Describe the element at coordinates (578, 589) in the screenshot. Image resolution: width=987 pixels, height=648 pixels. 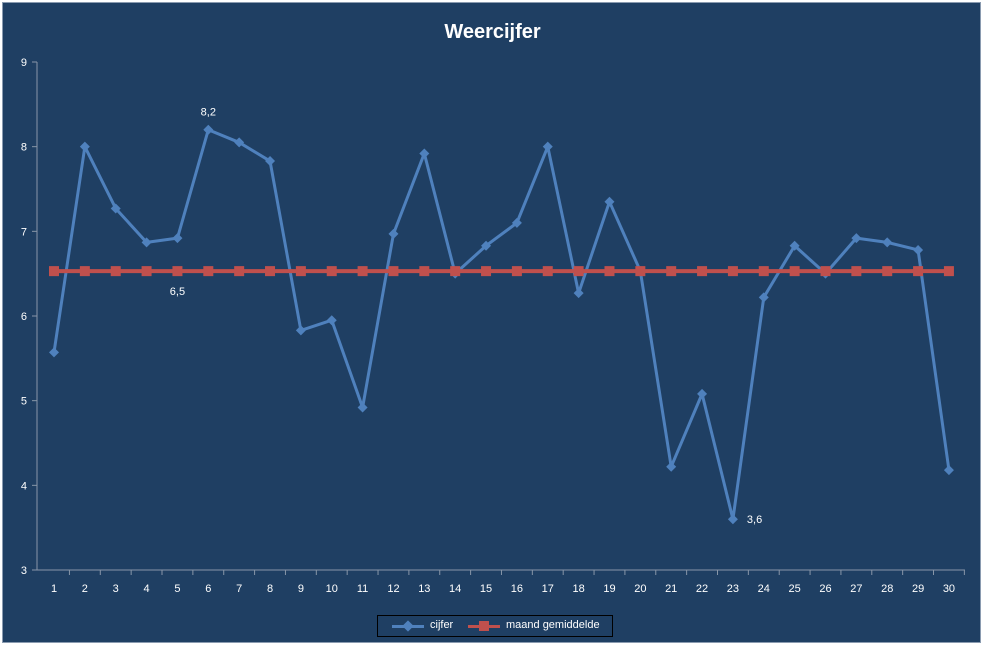
I see `x-tick-label: 18` at that location.